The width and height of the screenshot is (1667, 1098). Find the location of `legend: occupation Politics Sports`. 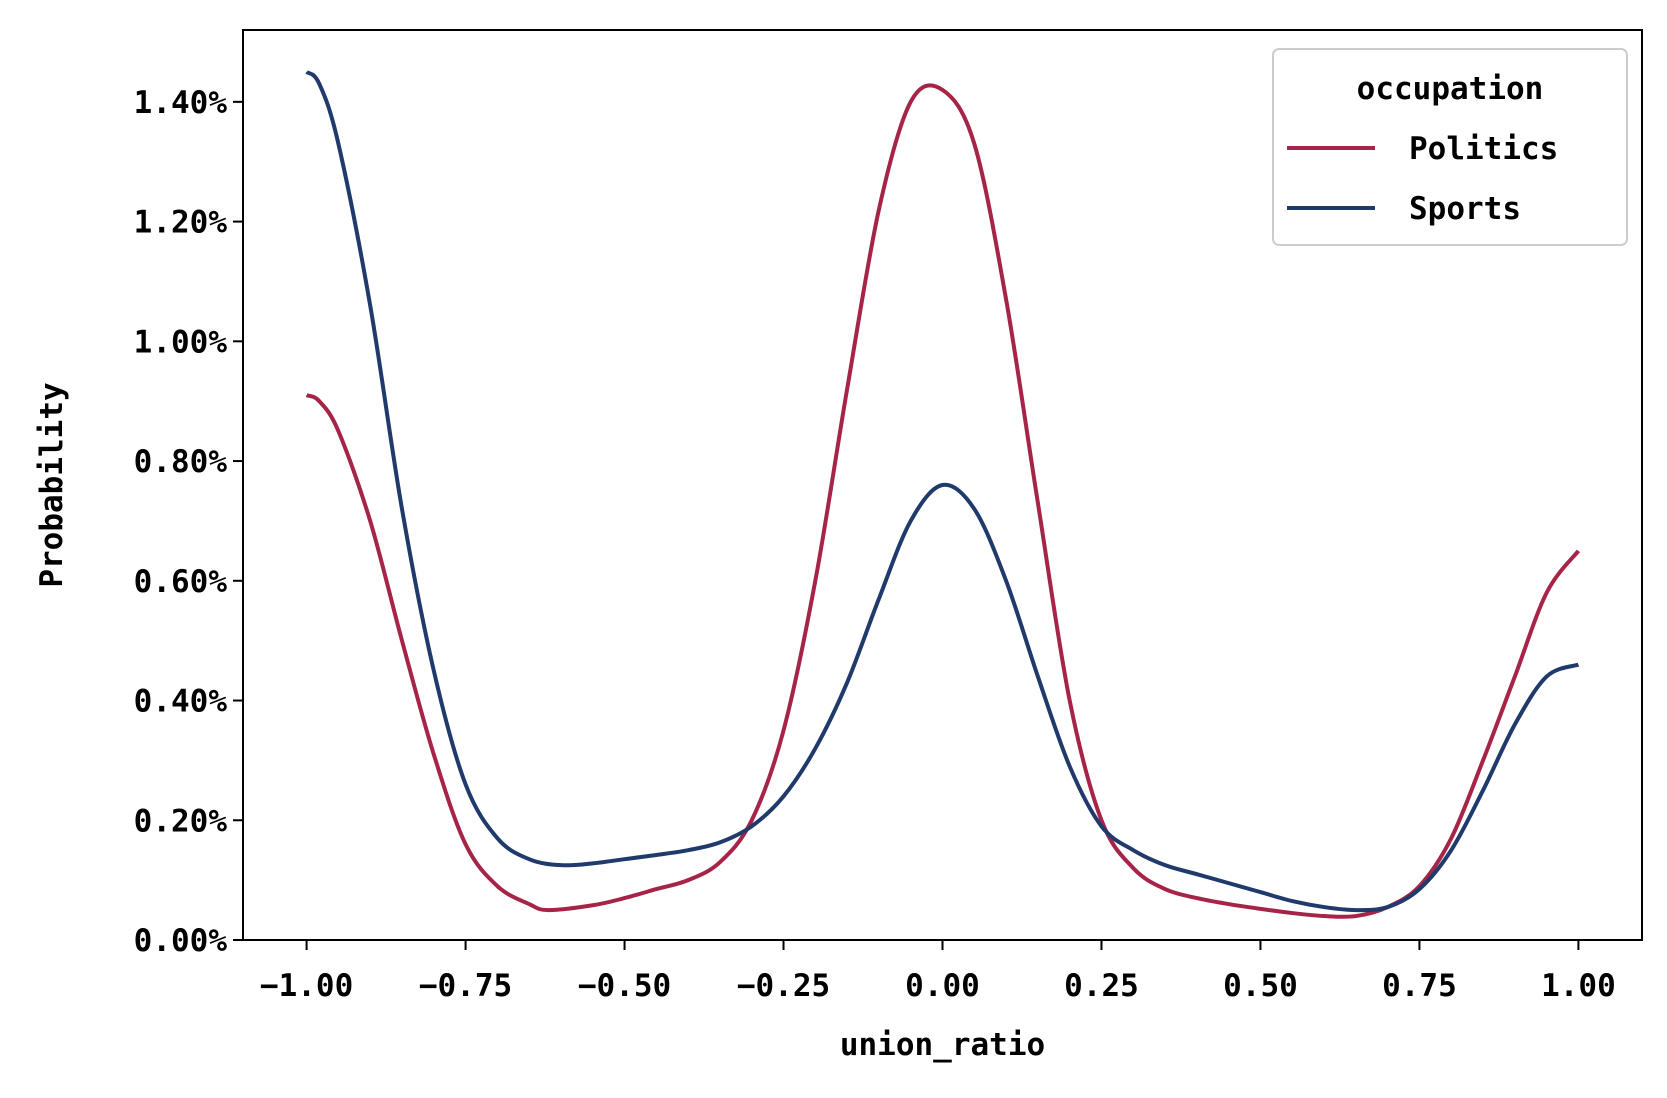

legend: occupation Politics Sports is located at coordinates (1450, 147).